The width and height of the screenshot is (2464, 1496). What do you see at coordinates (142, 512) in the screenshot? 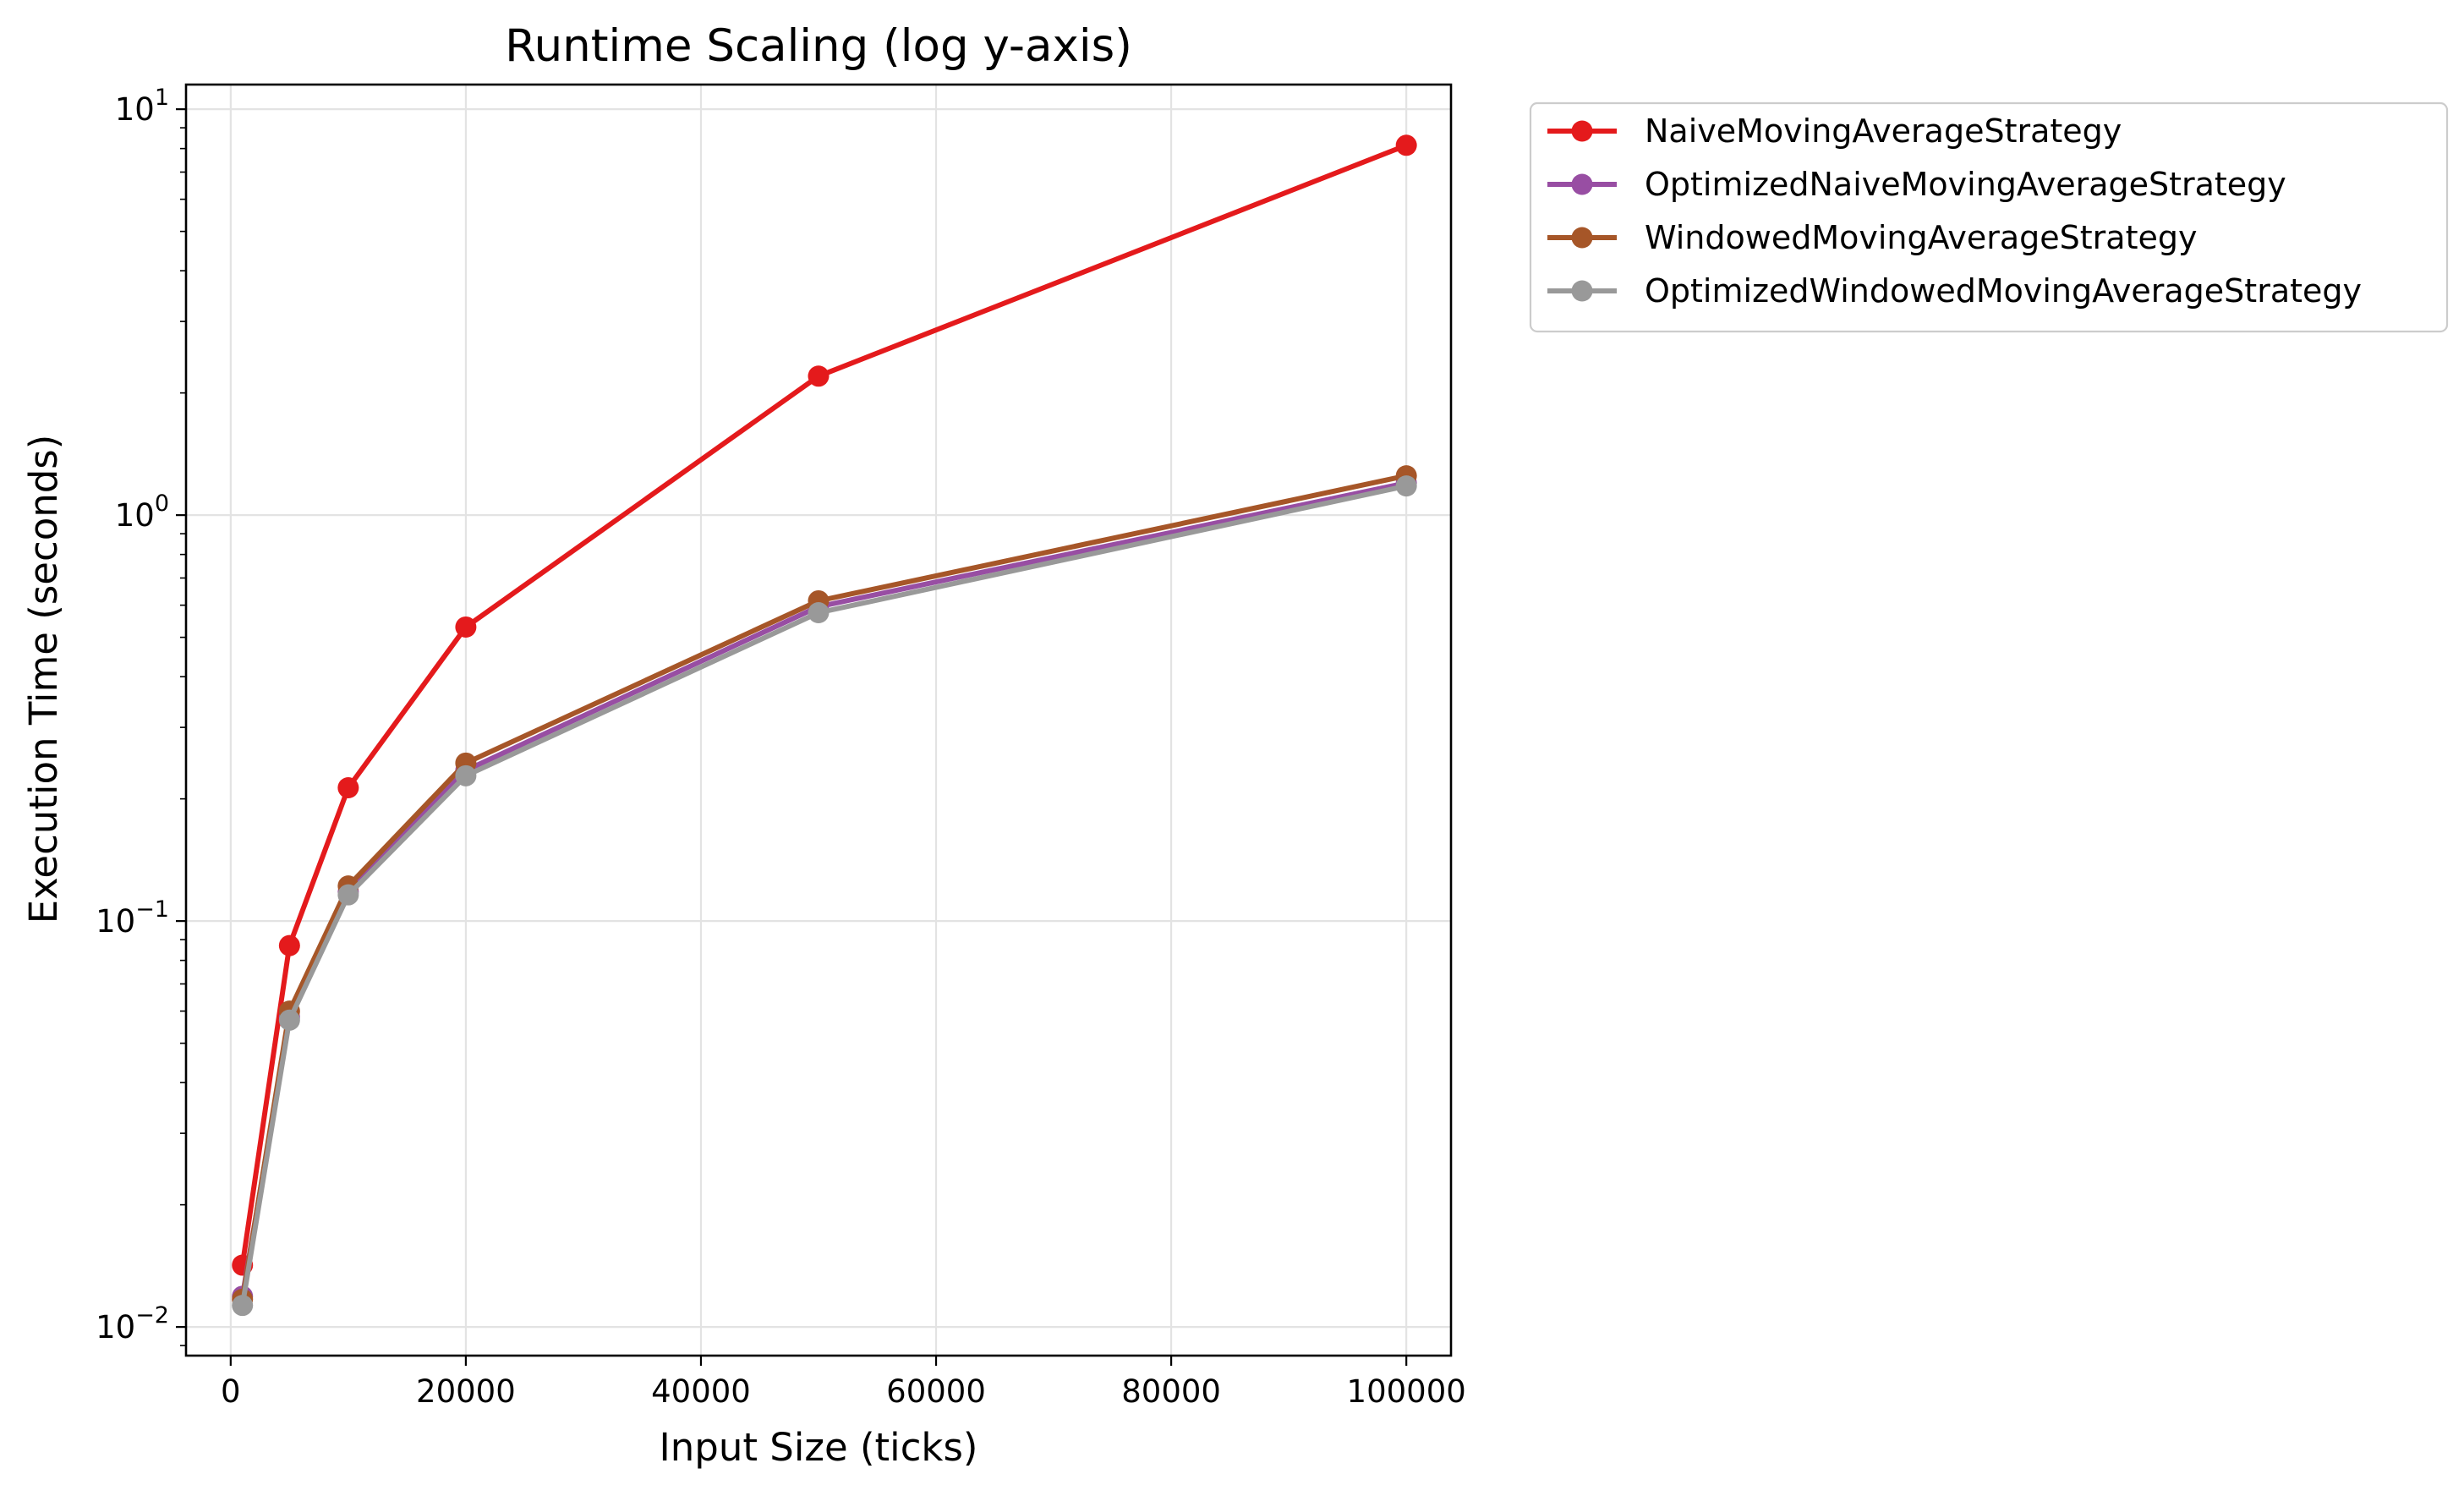
I see `y-tick-label: 10⁰` at bounding box center [142, 512].